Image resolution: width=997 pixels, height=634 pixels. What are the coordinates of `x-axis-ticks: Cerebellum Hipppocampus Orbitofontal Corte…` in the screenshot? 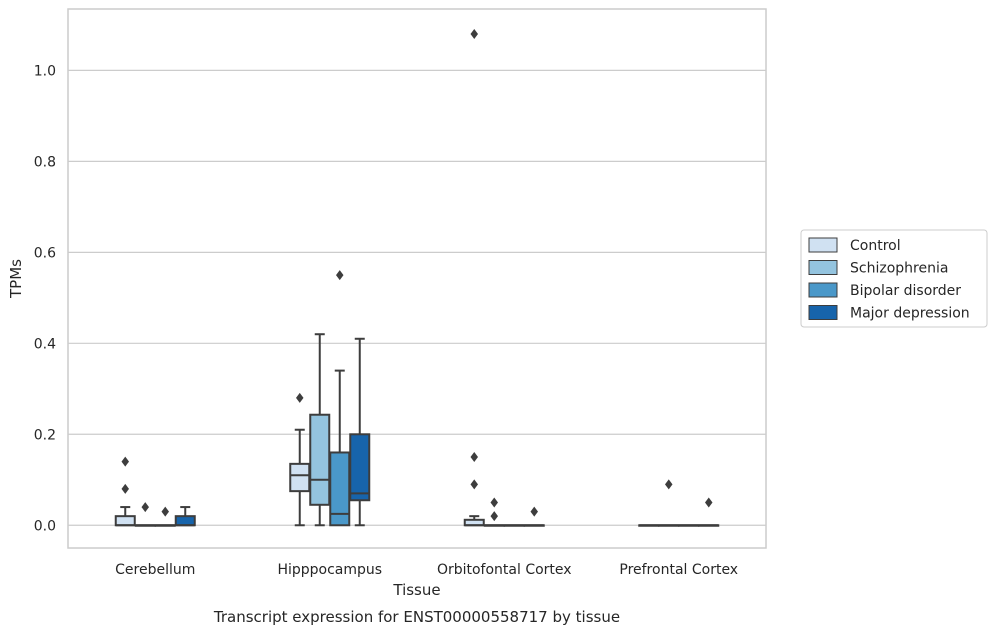 It's located at (426, 570).